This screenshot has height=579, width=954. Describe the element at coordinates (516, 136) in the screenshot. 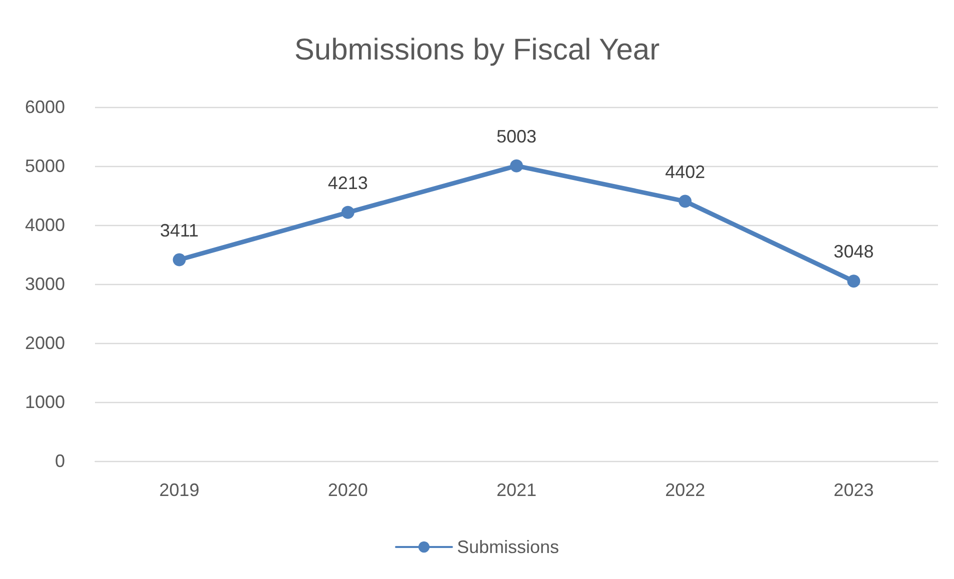

I see `data-label: 5003` at that location.